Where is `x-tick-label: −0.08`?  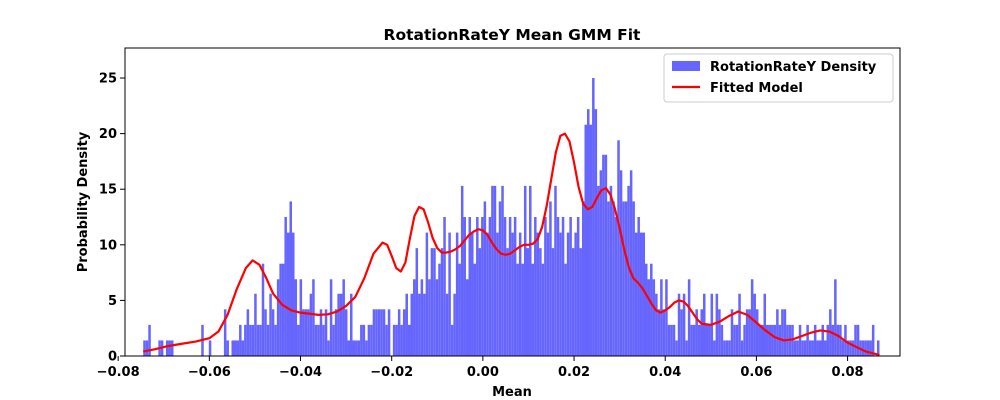
x-tick-label: −0.08 is located at coordinates (118, 372).